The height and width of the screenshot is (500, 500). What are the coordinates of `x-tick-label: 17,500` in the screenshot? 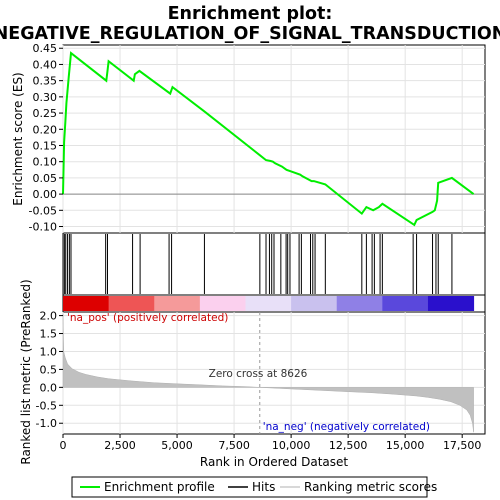 It's located at (462, 445).